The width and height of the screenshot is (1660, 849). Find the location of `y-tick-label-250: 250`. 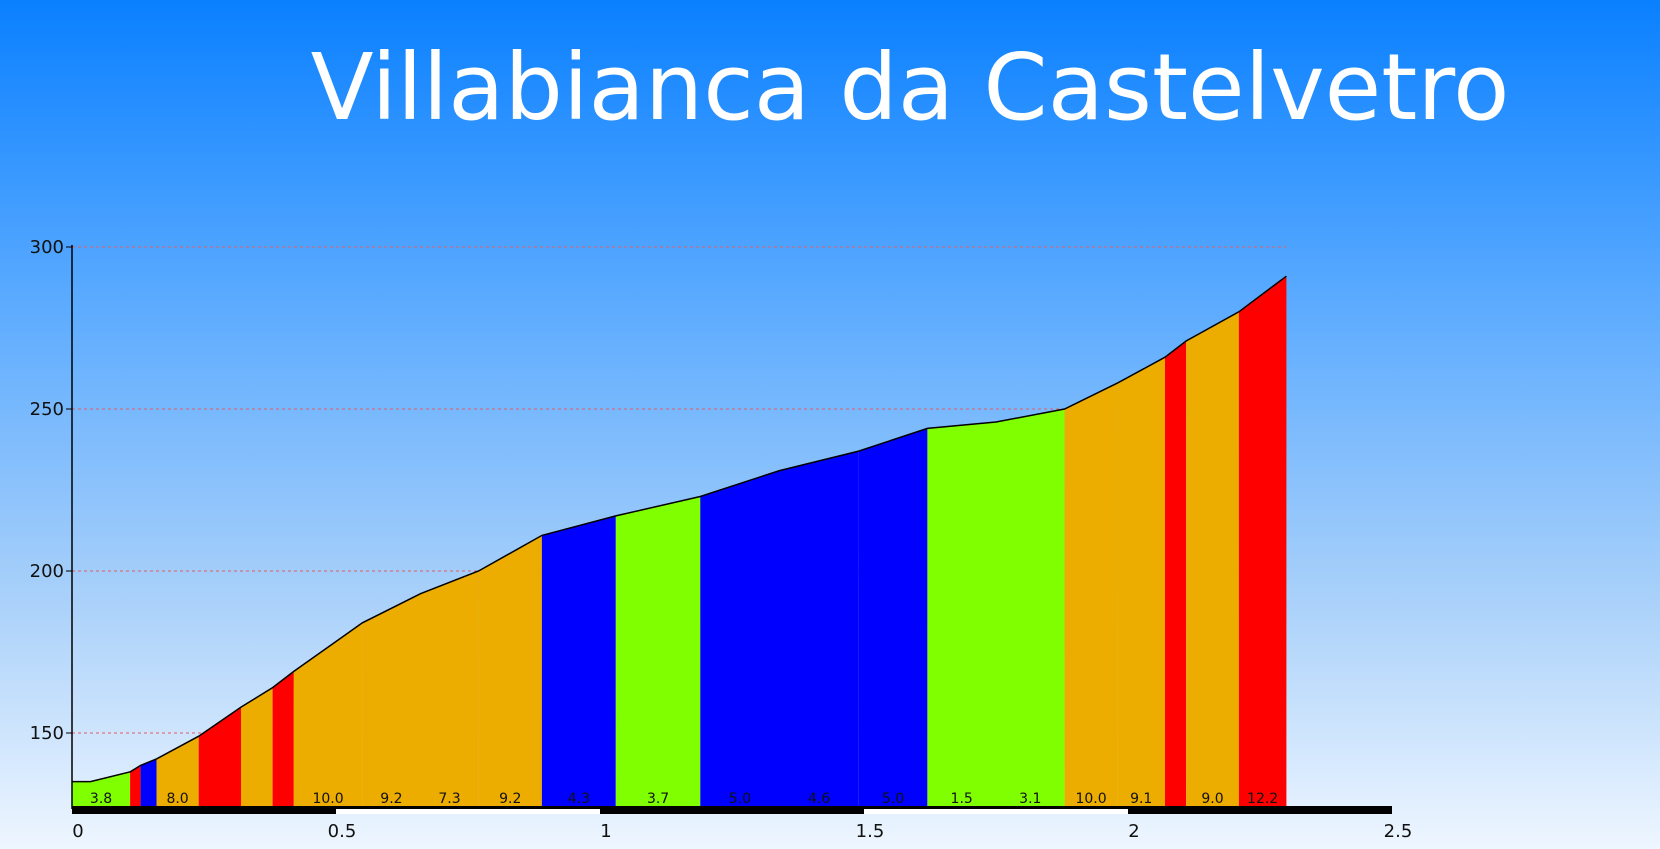

y-tick-label-250: 250 is located at coordinates (47, 409).